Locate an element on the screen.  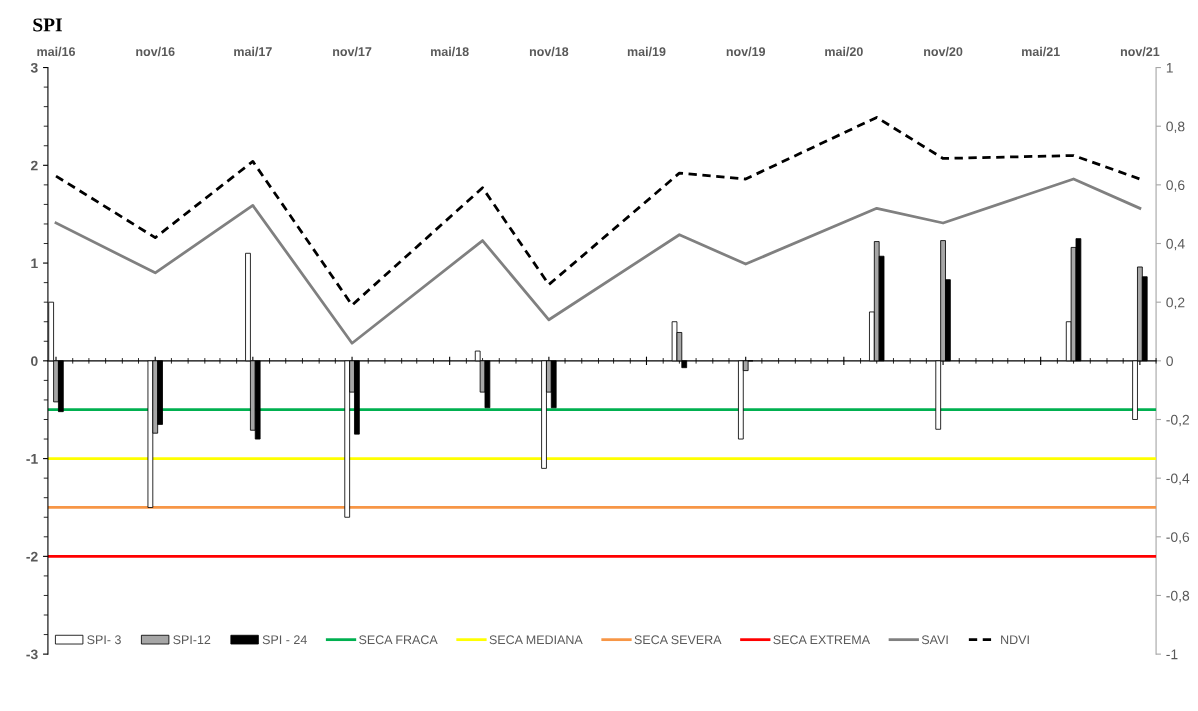
legend-label: SPI- 3 is located at coordinates (104, 640).